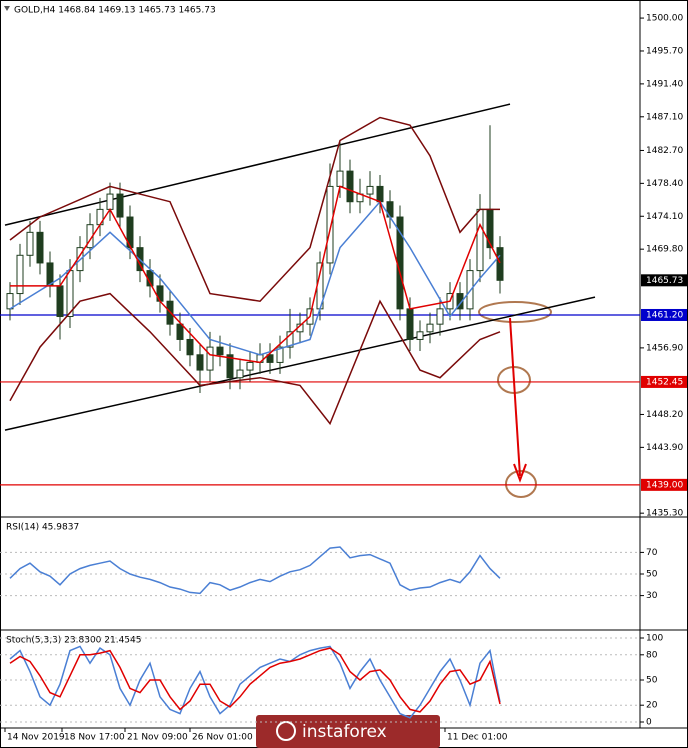 The height and width of the screenshot is (748, 688). Describe the element at coordinates (94, 738) in the screenshot. I see `x-tick-label: 18 Nov 17:00` at that location.